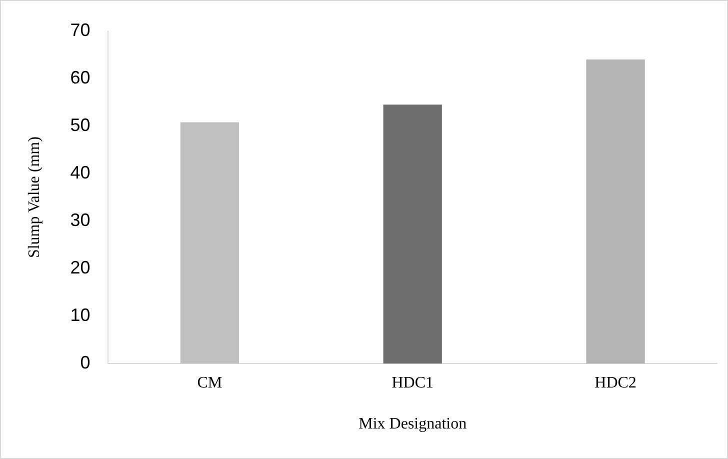  Describe the element at coordinates (80, 268) in the screenshot. I see `y-tick-label: 20` at that location.